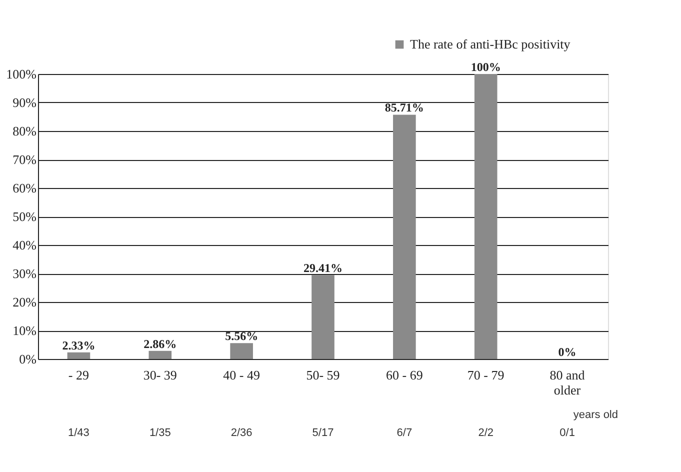 This screenshot has height=472, width=681. What do you see at coordinates (24, 245) in the screenshot?
I see `y-tick-label: 40%` at bounding box center [24, 245].